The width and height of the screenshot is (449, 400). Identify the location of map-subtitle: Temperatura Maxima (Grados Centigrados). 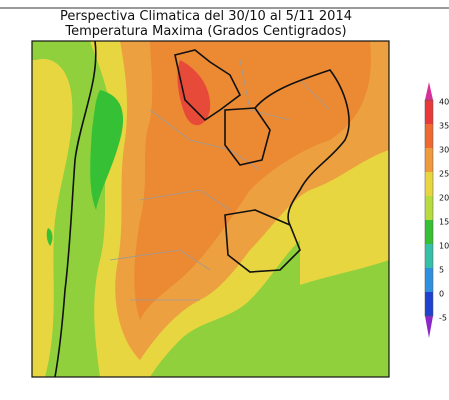
(205, 31).